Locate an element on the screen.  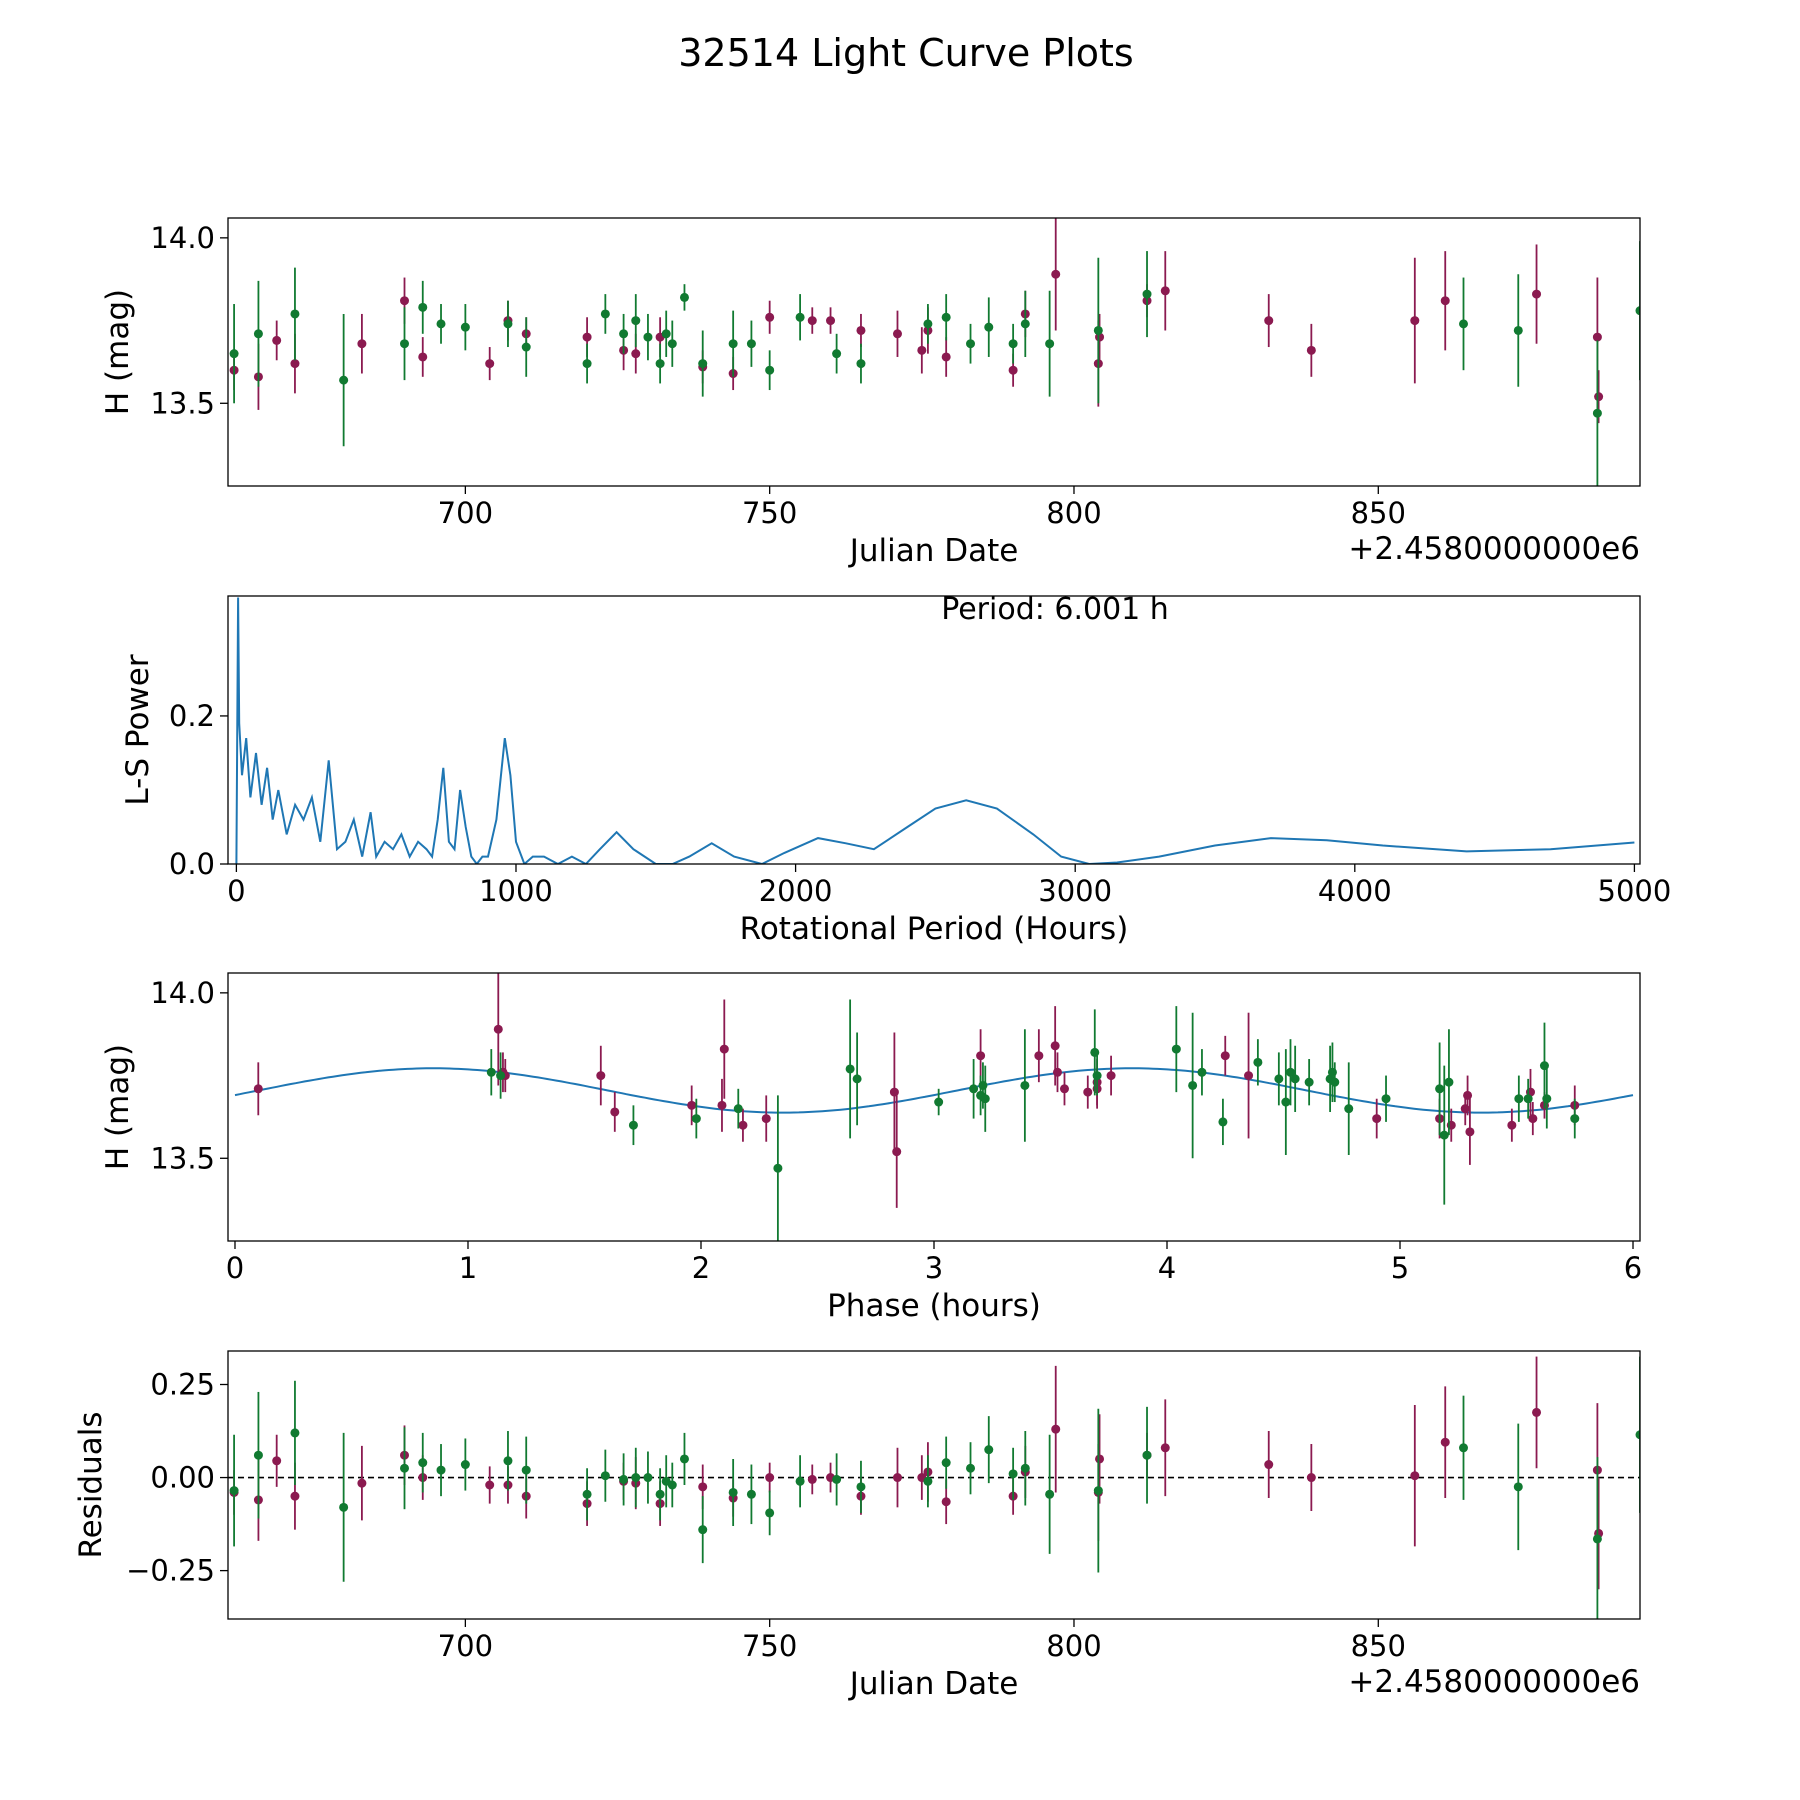
residuals-xlabel: Julian Date is located at coordinates (933, 1684).